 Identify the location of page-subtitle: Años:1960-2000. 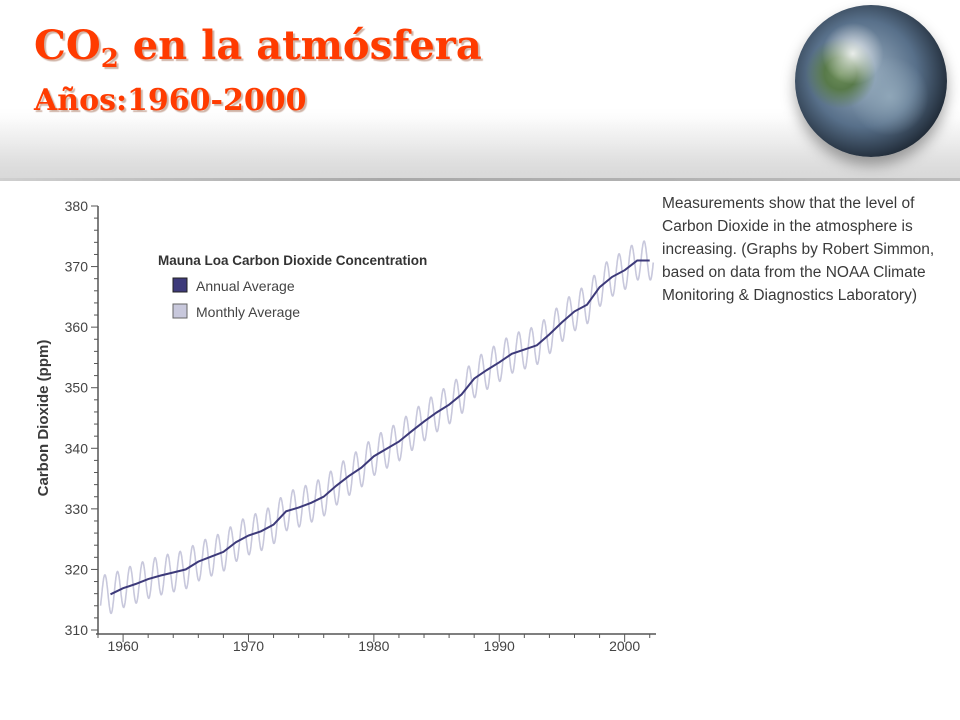
(170, 100).